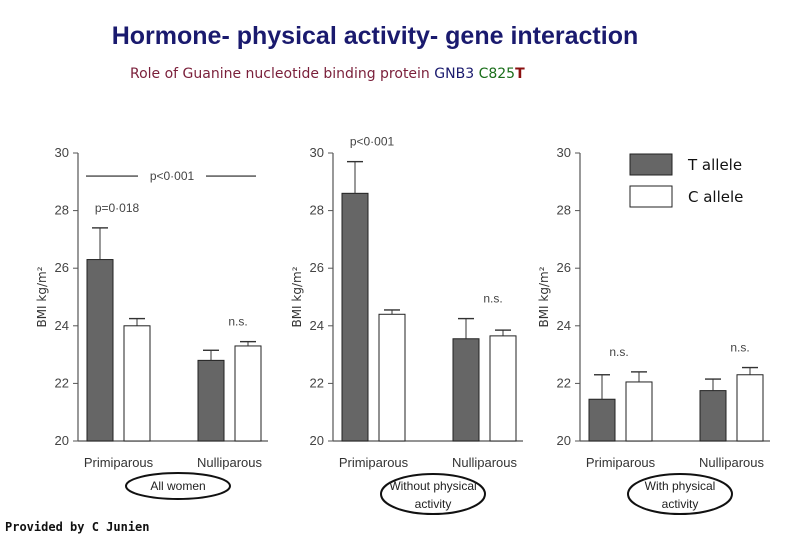 The height and width of the screenshot is (540, 811). I want to click on legend-swatch-c-allele, so click(651, 196).